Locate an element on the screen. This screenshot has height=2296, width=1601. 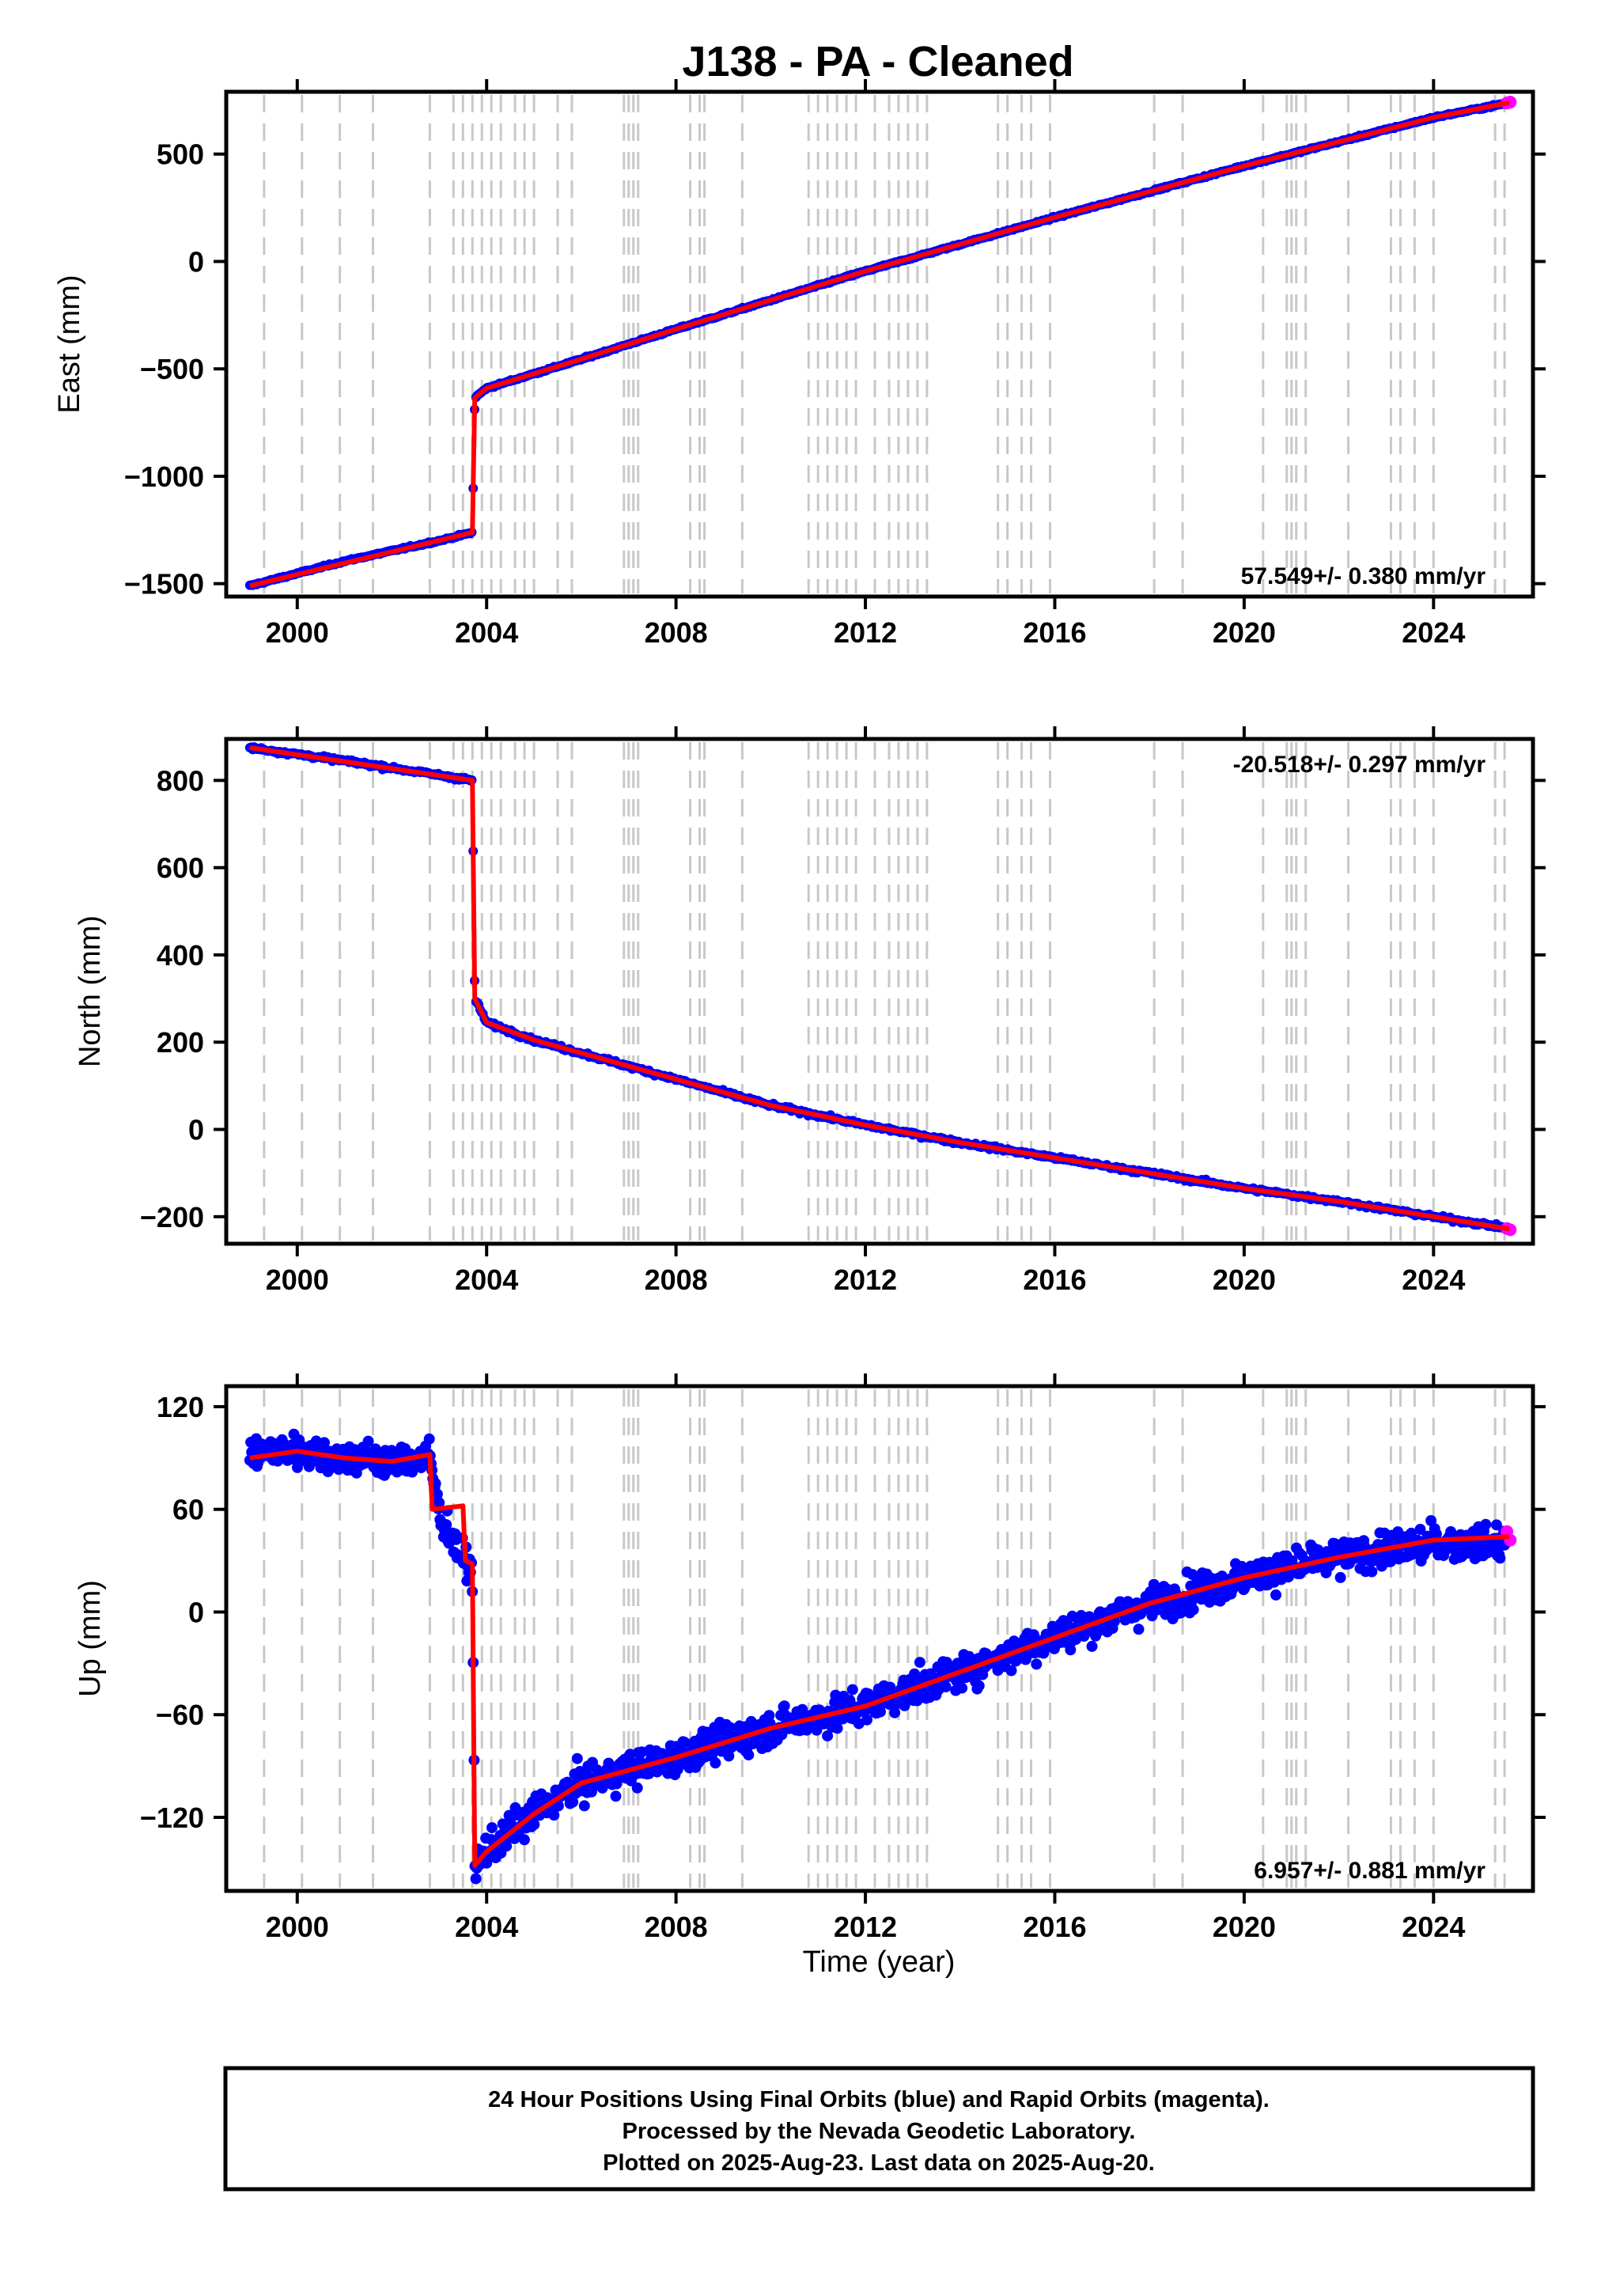
y-tick-label: 800 is located at coordinates (181, 780).